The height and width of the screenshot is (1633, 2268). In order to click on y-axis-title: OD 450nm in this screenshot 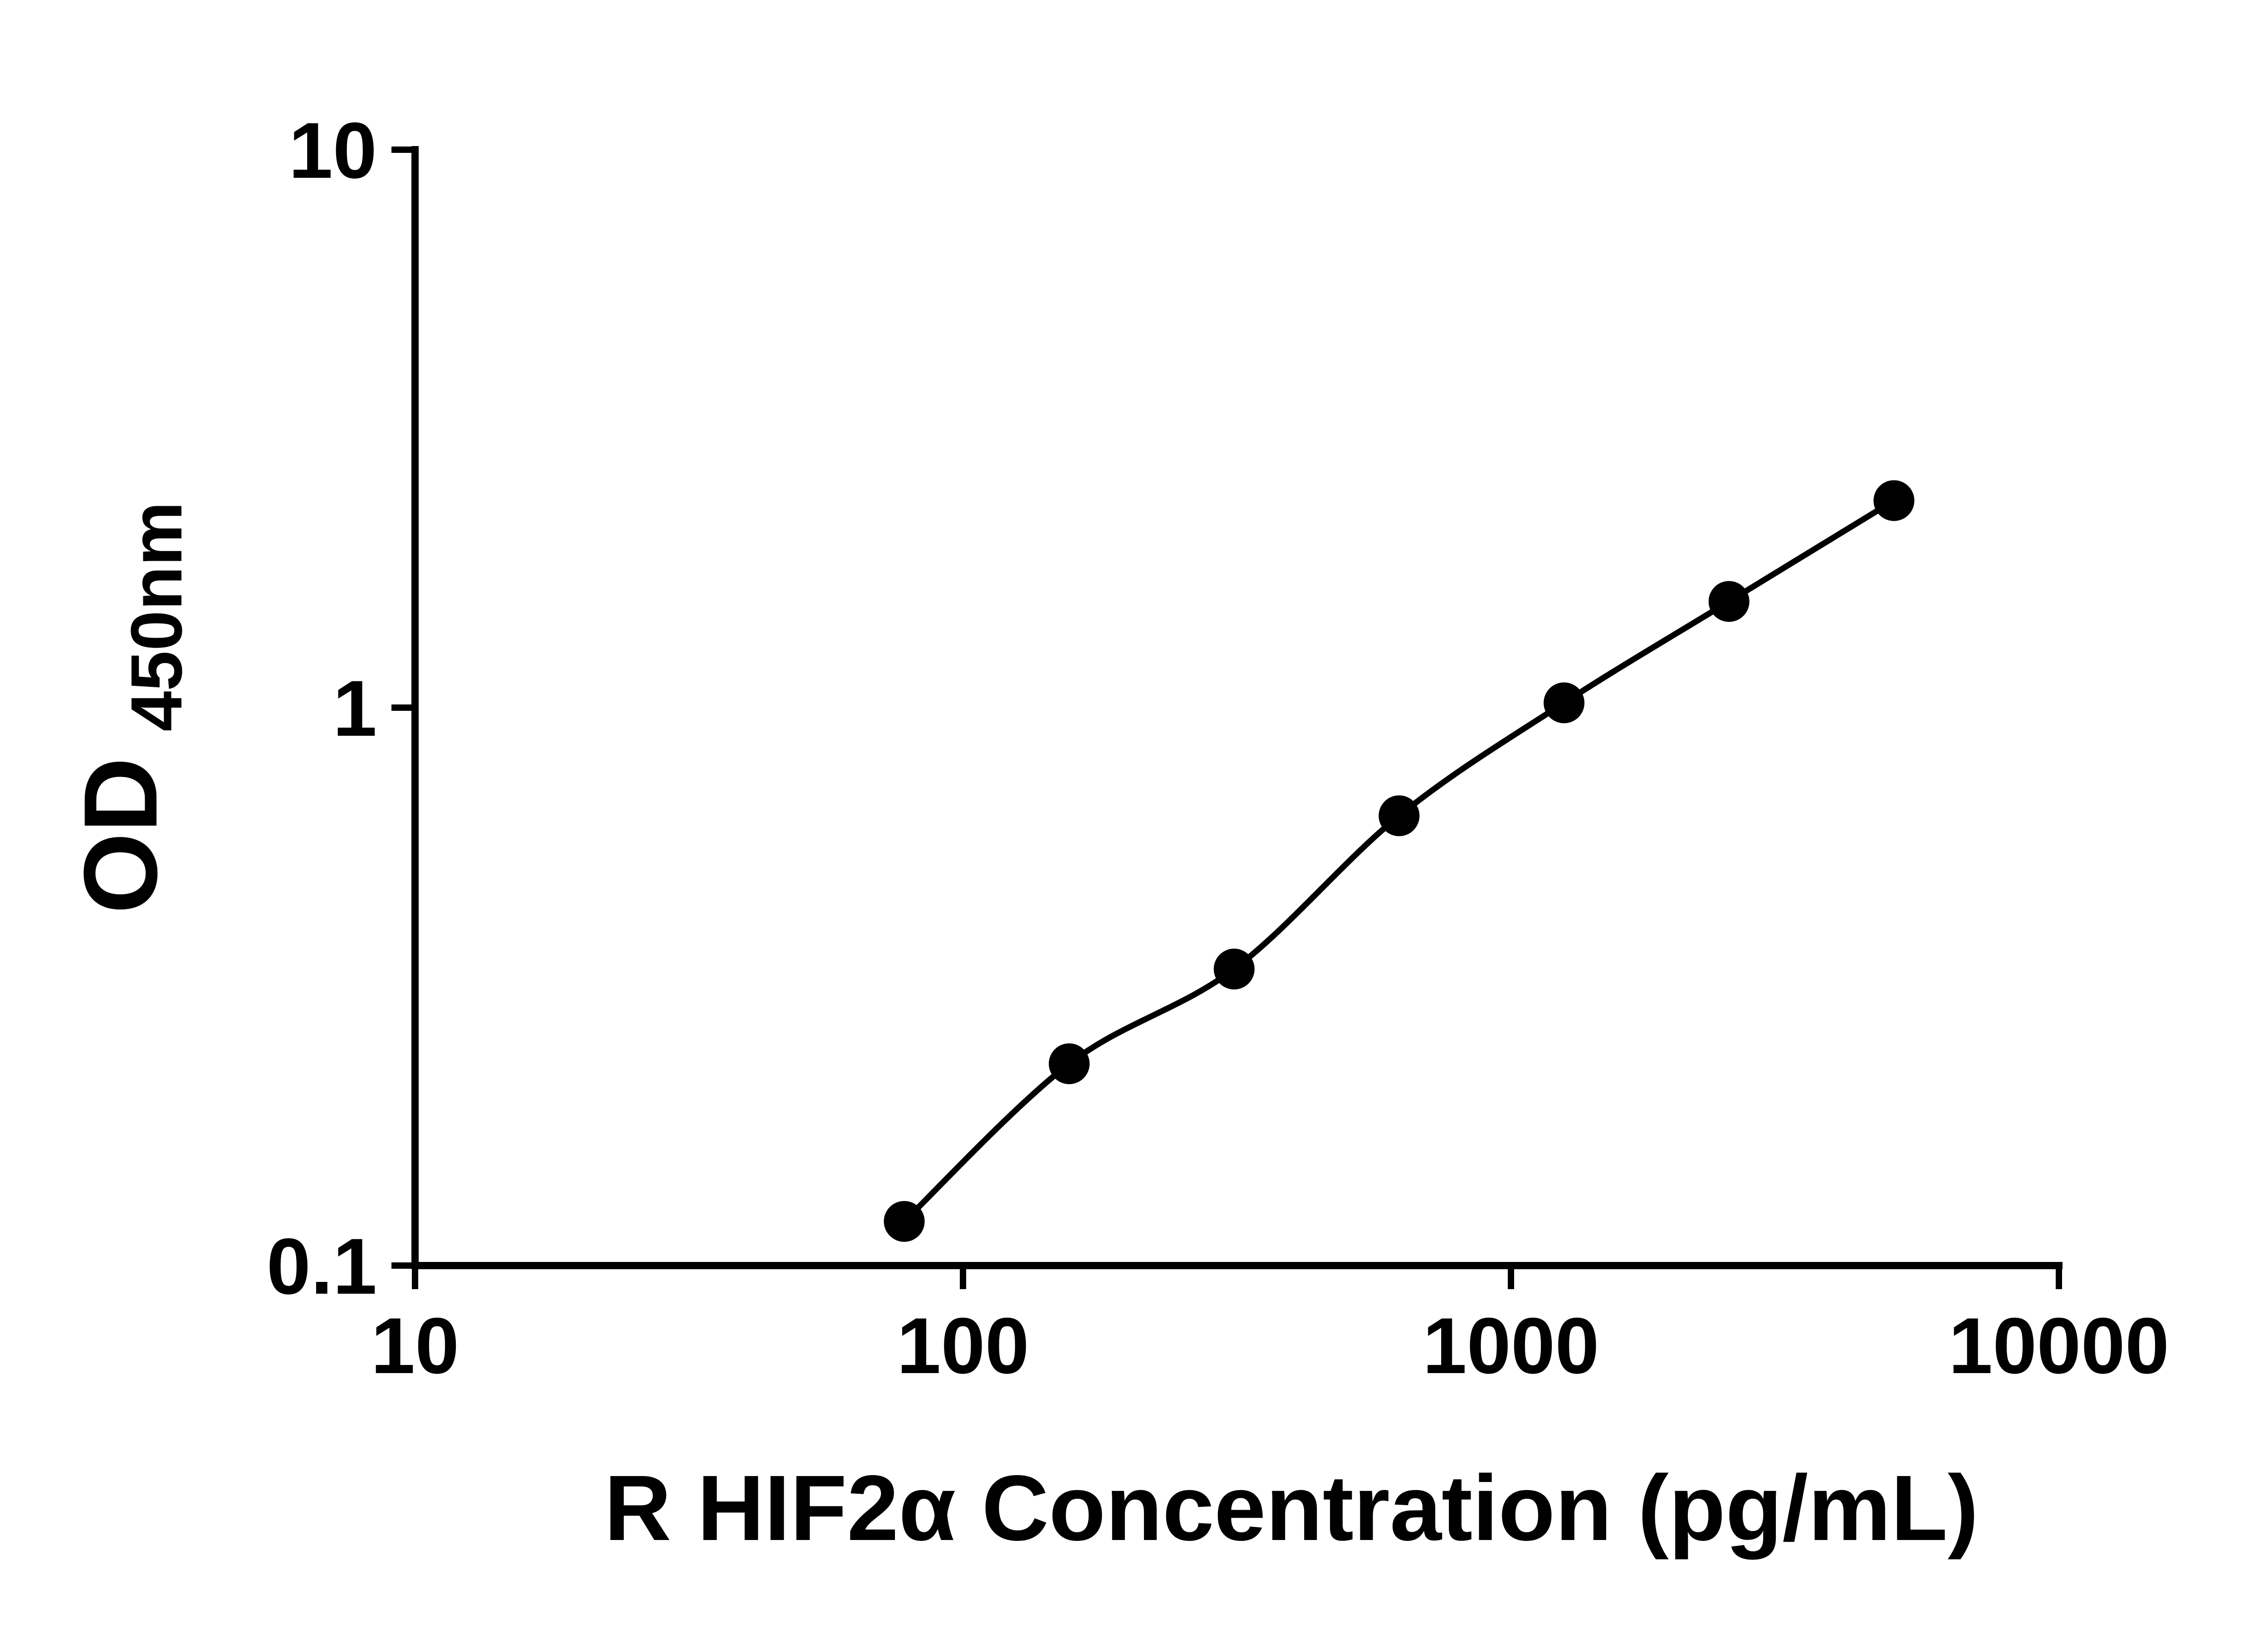, I will do `click(130, 708)`.